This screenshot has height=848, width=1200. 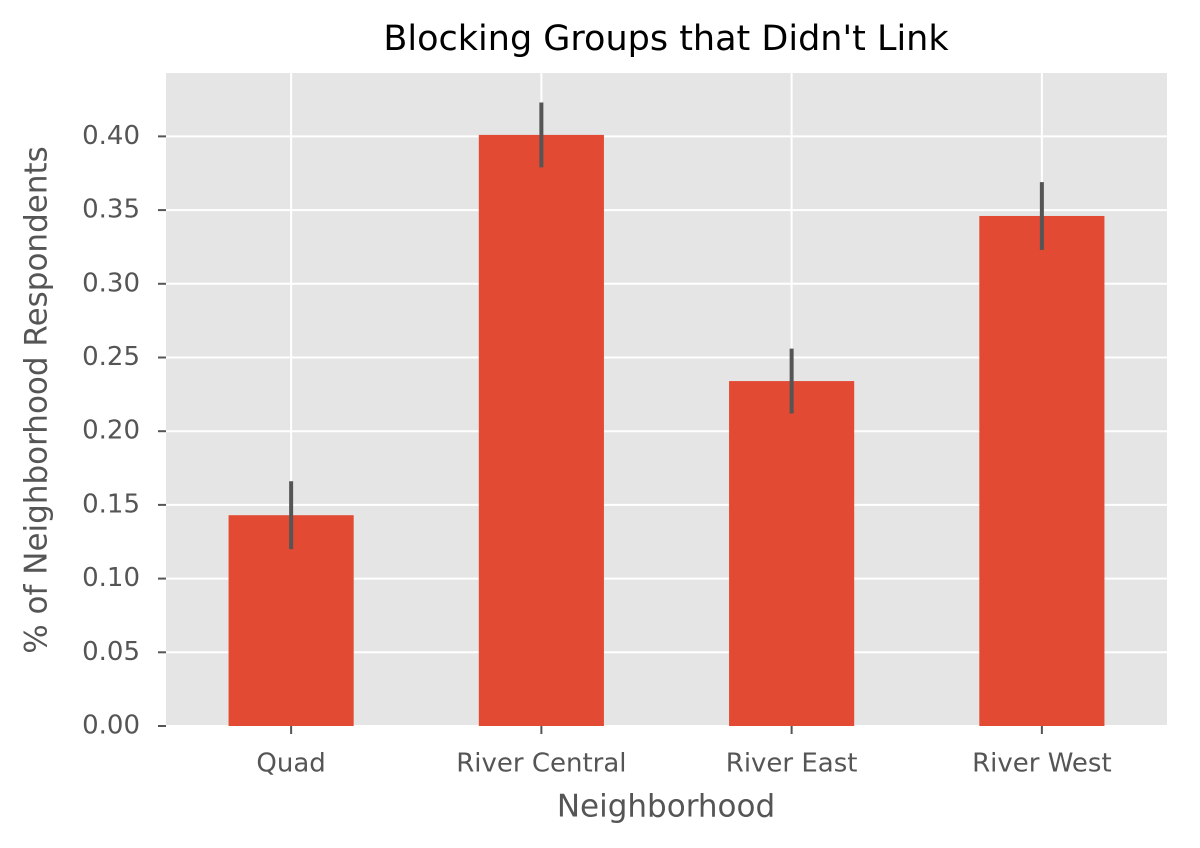 What do you see at coordinates (290, 764) in the screenshot?
I see `x-tick-label: Quad` at bounding box center [290, 764].